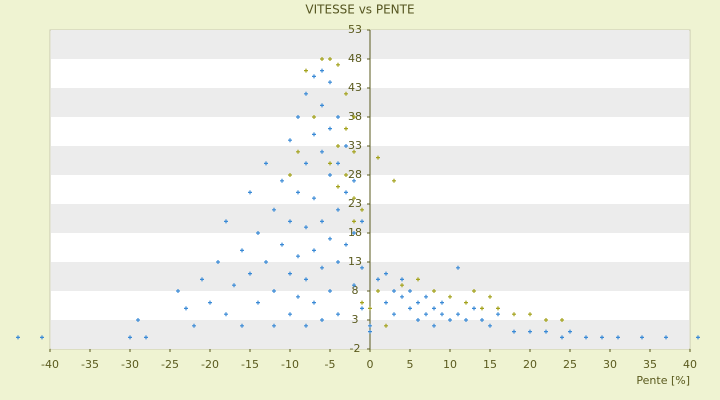 This screenshot has width=720, height=400. Describe the element at coordinates (355, 348) in the screenshot. I see `y-tick-label: -2` at that location.